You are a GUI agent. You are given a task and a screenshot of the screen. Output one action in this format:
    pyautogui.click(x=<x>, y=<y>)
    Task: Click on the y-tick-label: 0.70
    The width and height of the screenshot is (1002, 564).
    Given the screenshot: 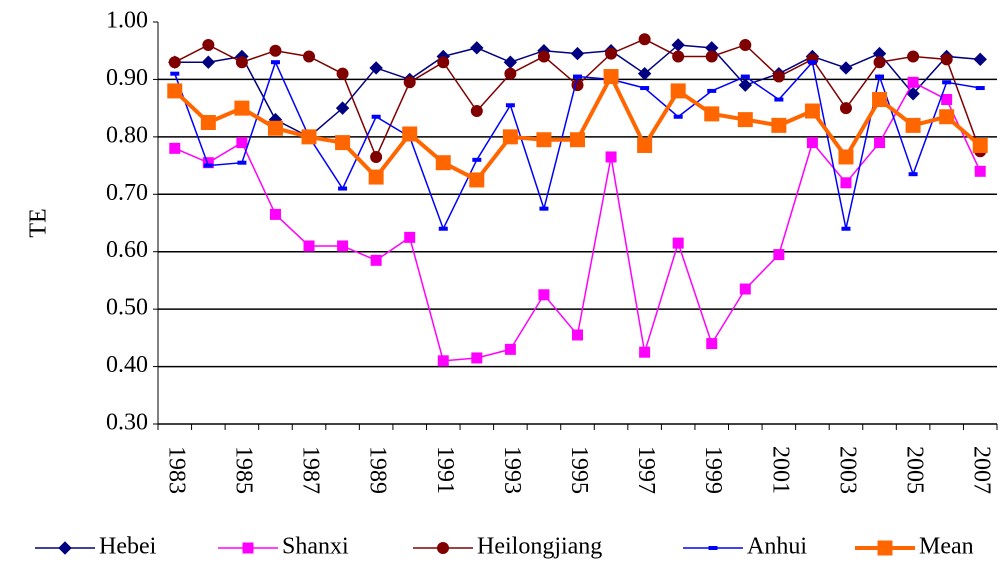 What is the action you would take?
    pyautogui.click(x=127, y=193)
    